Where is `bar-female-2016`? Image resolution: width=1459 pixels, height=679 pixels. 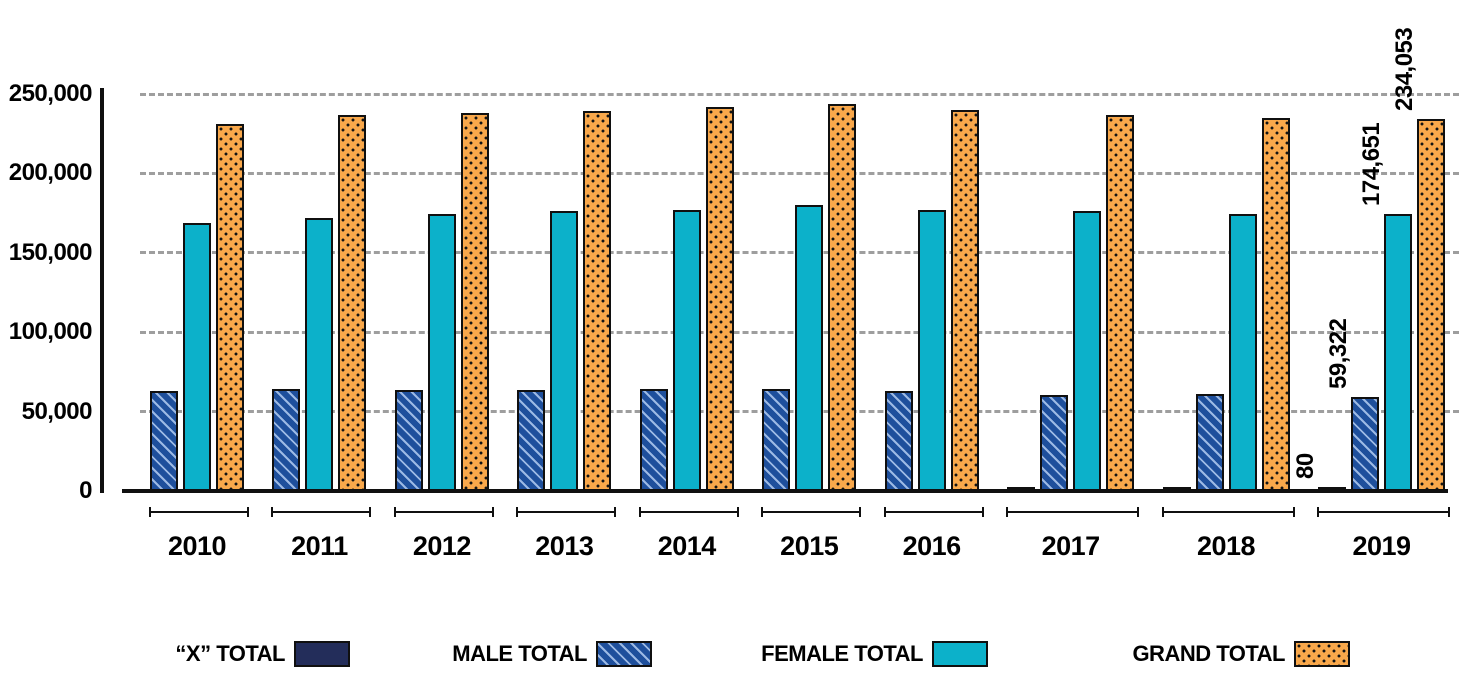 bar-female-2016 is located at coordinates (931, 350).